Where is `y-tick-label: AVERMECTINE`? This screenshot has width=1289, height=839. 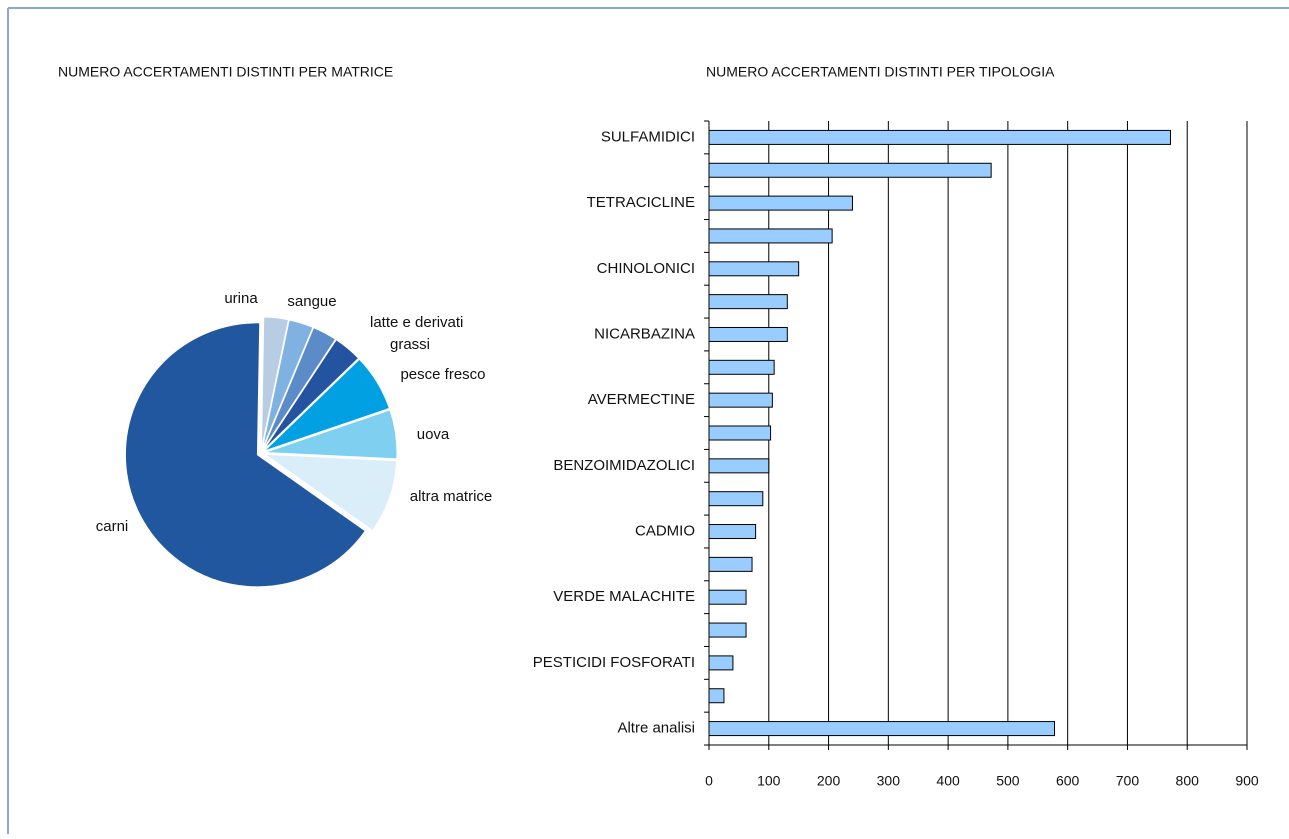 y-tick-label: AVERMECTINE is located at coordinates (641, 399).